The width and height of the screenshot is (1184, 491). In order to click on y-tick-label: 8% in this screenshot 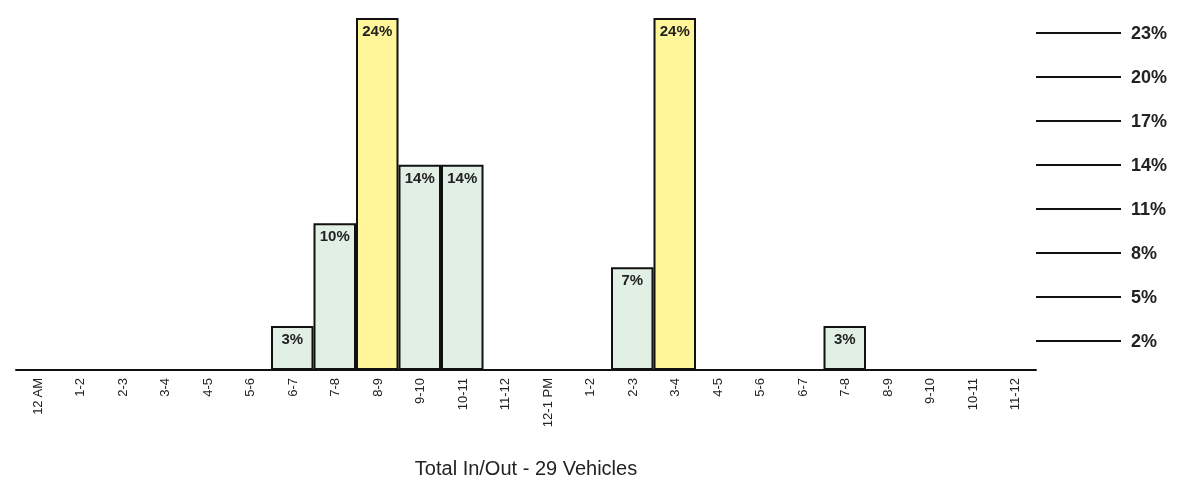, I will do `click(1144, 252)`.